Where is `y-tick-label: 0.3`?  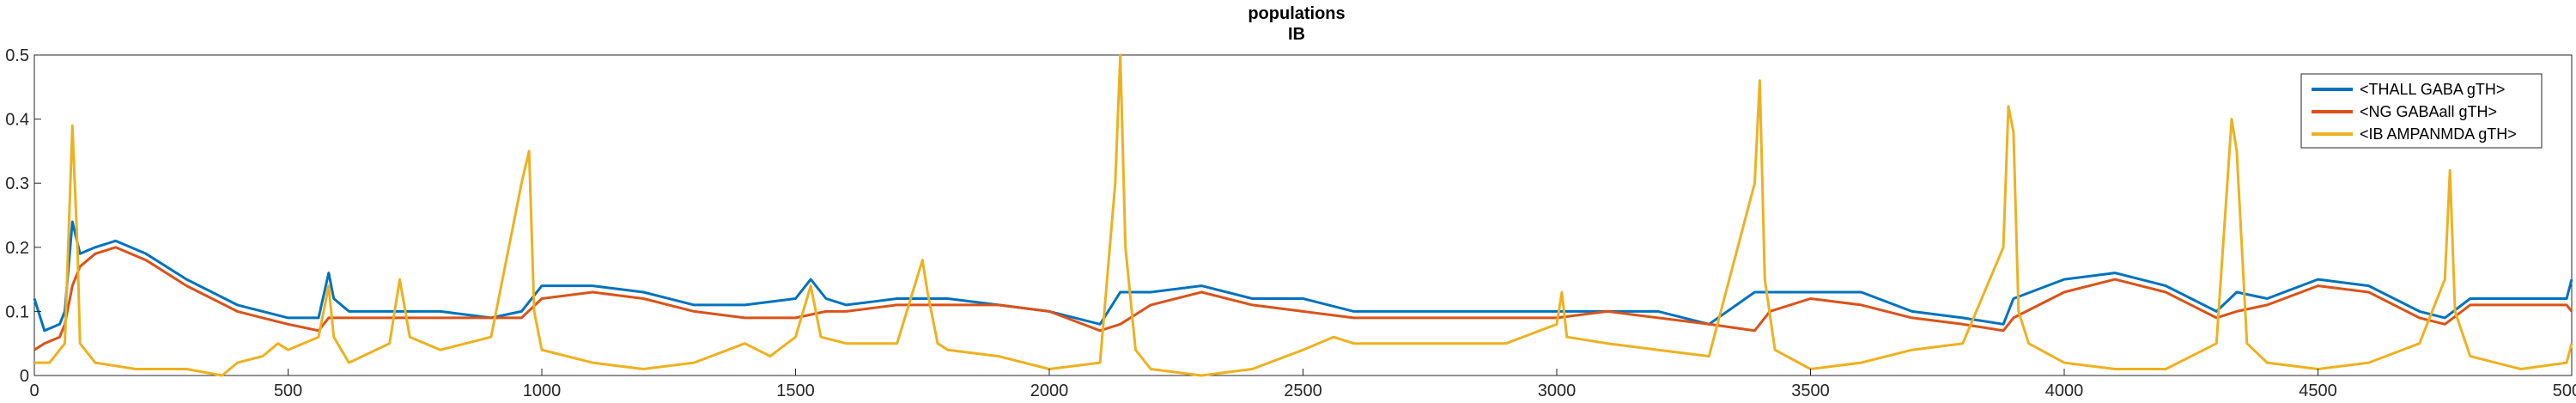
y-tick-label: 0.3 is located at coordinates (17, 183).